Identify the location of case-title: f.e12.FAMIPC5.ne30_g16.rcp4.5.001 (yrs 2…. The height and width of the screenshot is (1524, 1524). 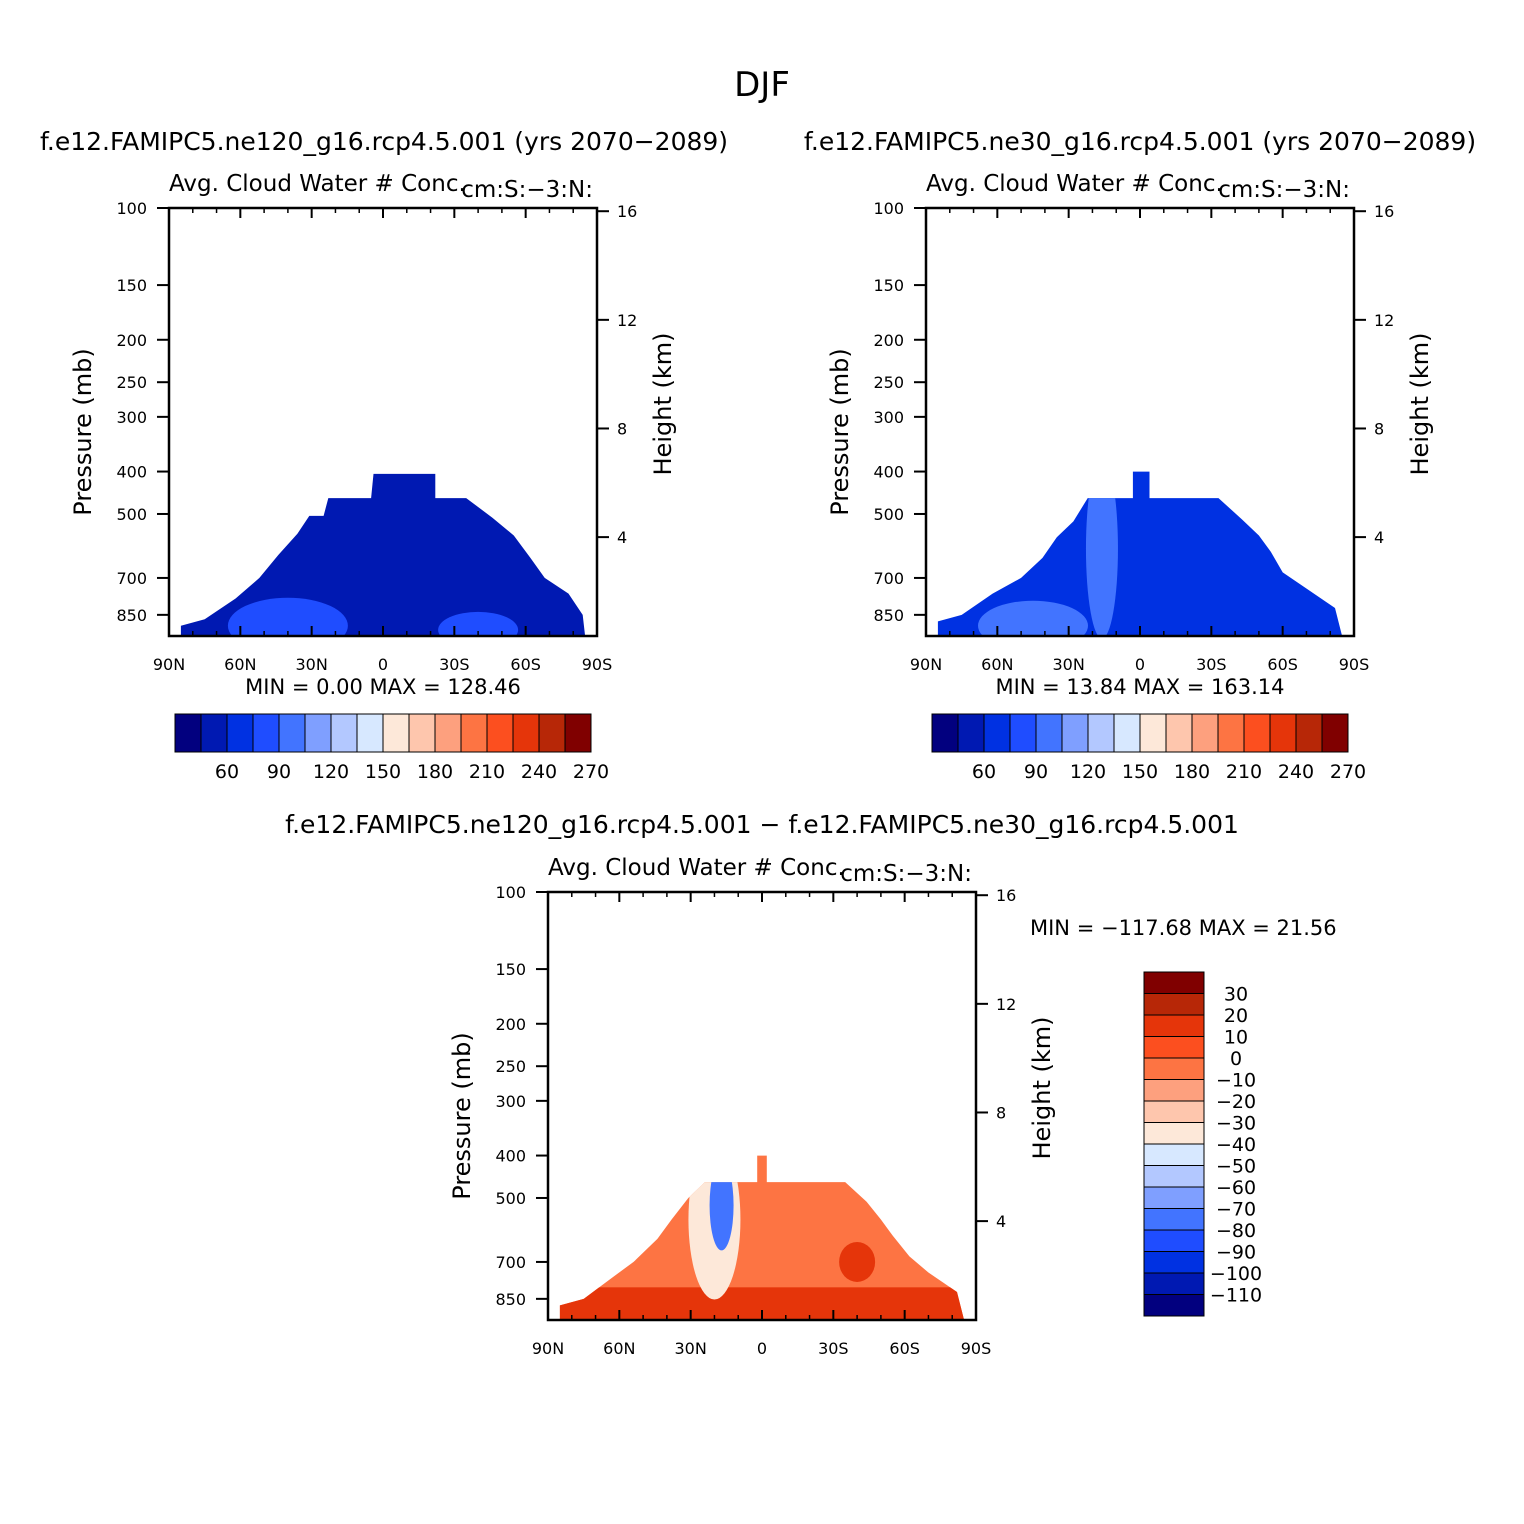
(1140, 141).